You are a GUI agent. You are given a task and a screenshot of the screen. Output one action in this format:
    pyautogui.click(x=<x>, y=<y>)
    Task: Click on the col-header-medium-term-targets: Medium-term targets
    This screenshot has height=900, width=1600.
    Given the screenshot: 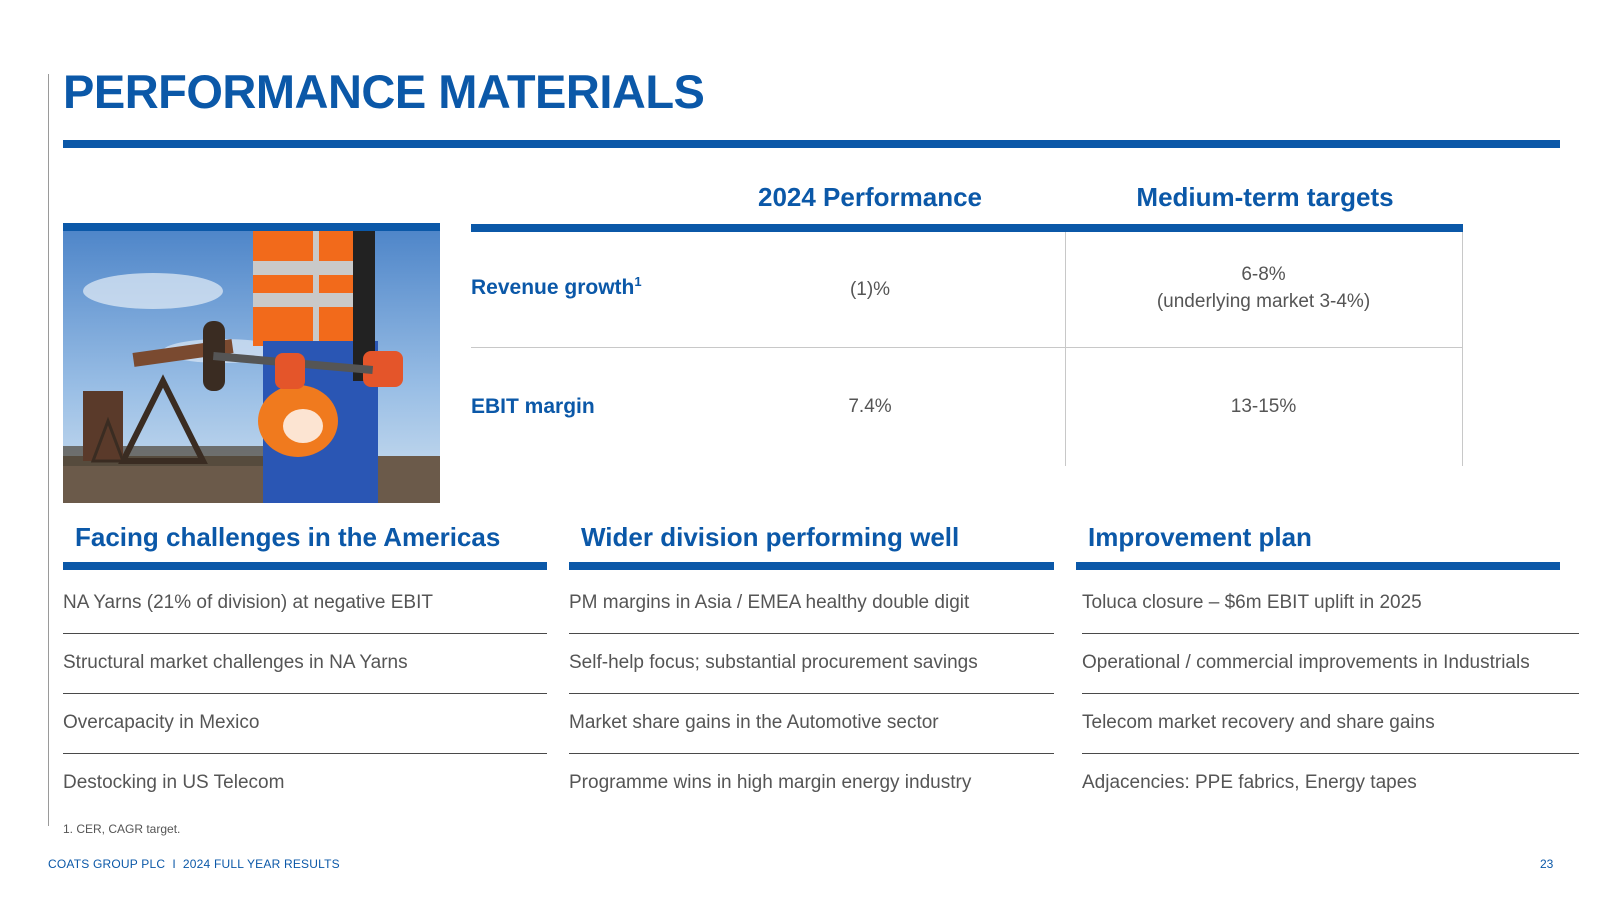 What is the action you would take?
    pyautogui.click(x=1265, y=197)
    